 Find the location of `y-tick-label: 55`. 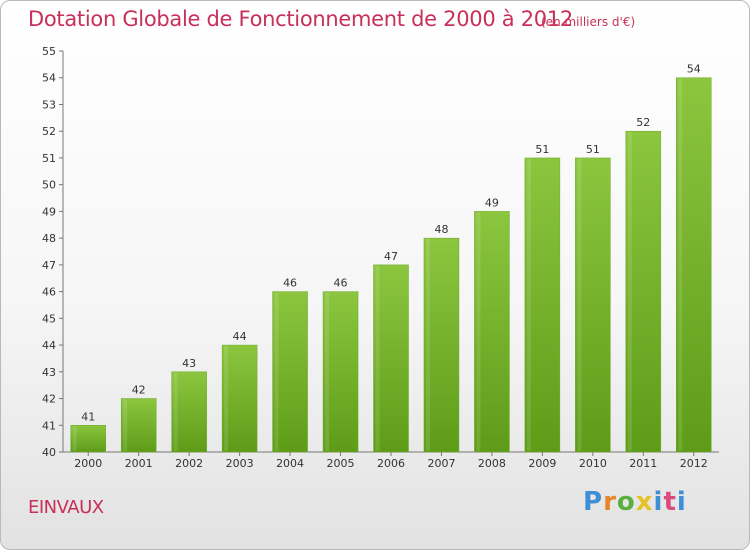

y-tick-label: 55 is located at coordinates (49, 51).